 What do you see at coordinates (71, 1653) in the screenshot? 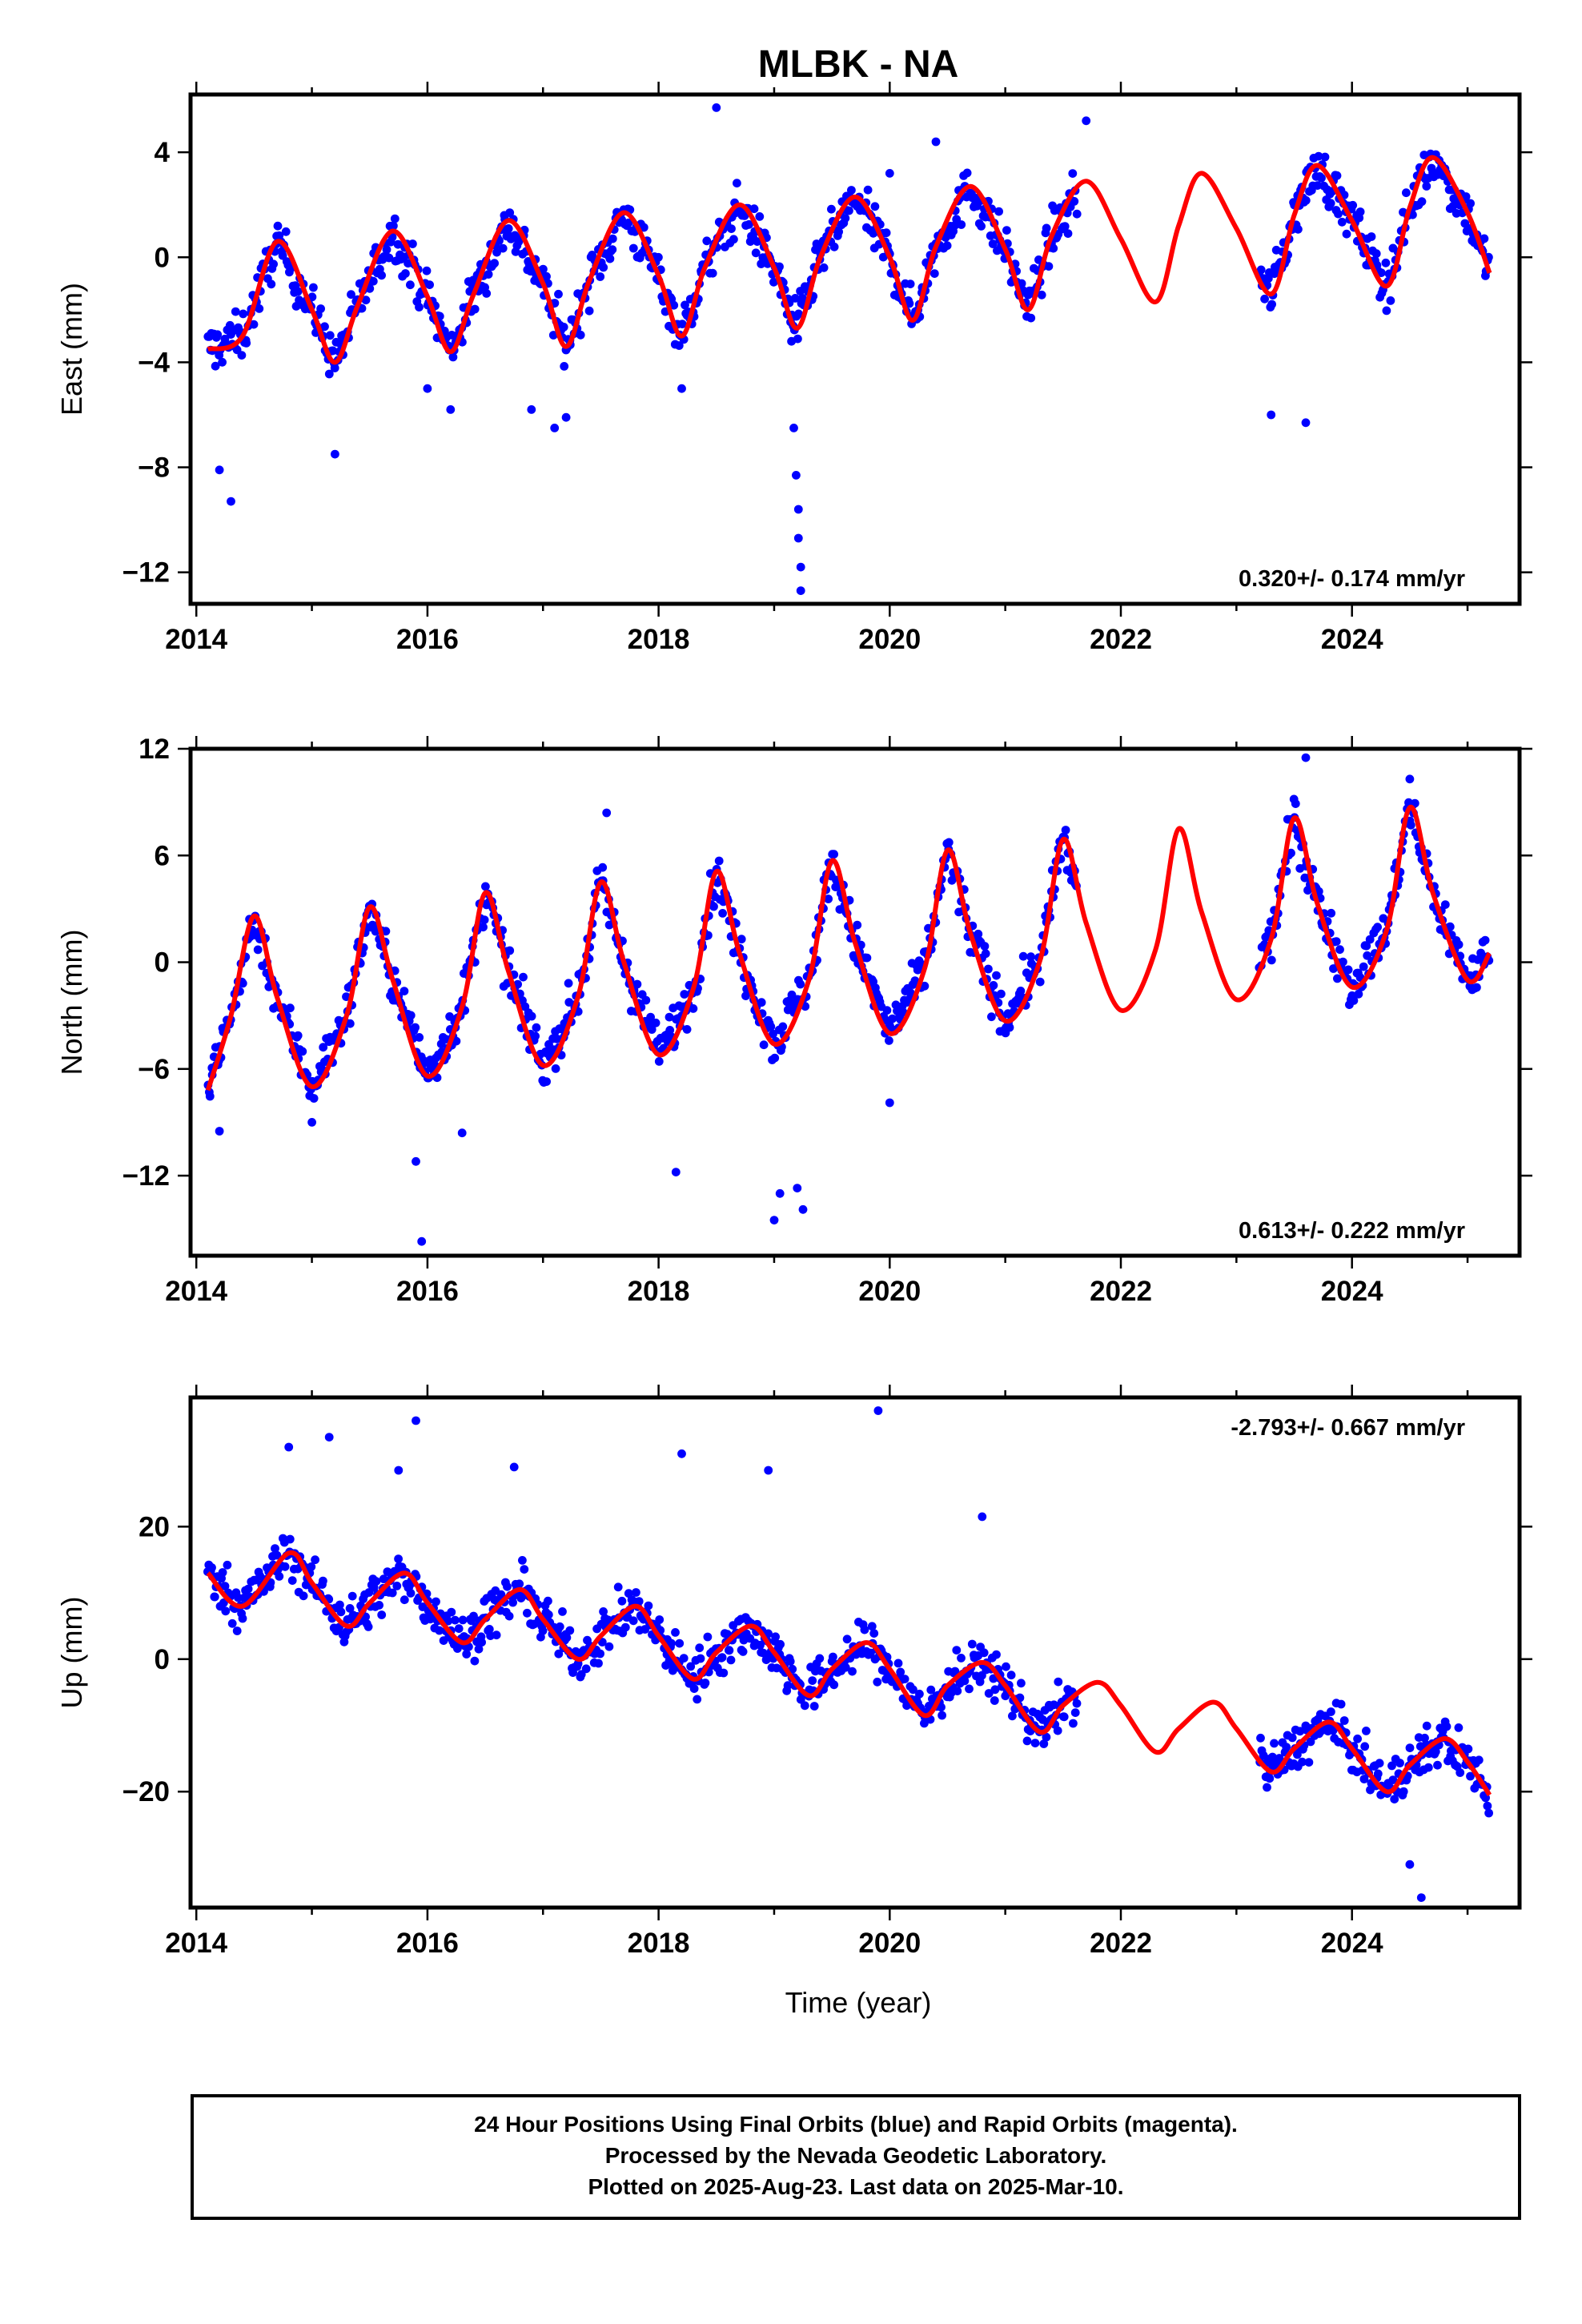
I see `up-y-axis-label: Up (mm)` at bounding box center [71, 1653].